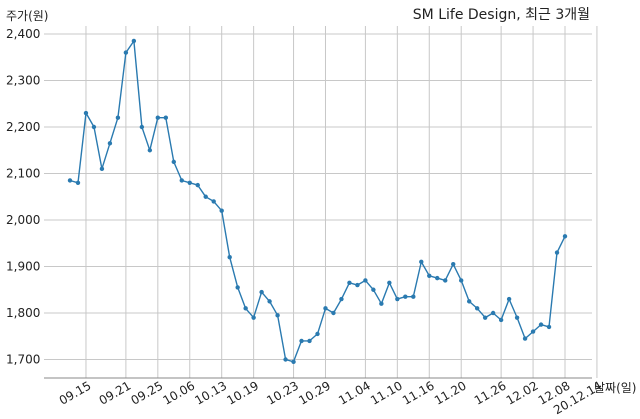 The height and width of the screenshot is (419, 640). I want to click on y-tick-label: 2,400, so click(23, 34).